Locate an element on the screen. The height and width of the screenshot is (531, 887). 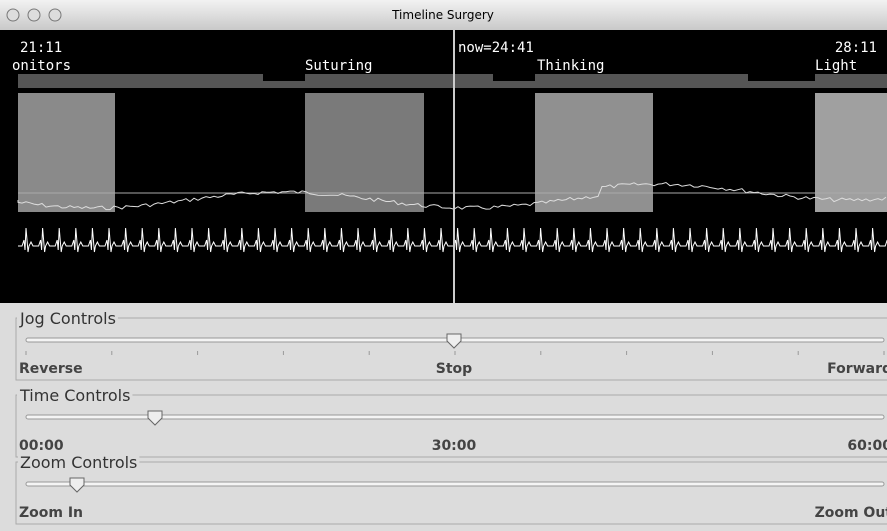
group-title: Zoom Controls is located at coordinates (78, 462).